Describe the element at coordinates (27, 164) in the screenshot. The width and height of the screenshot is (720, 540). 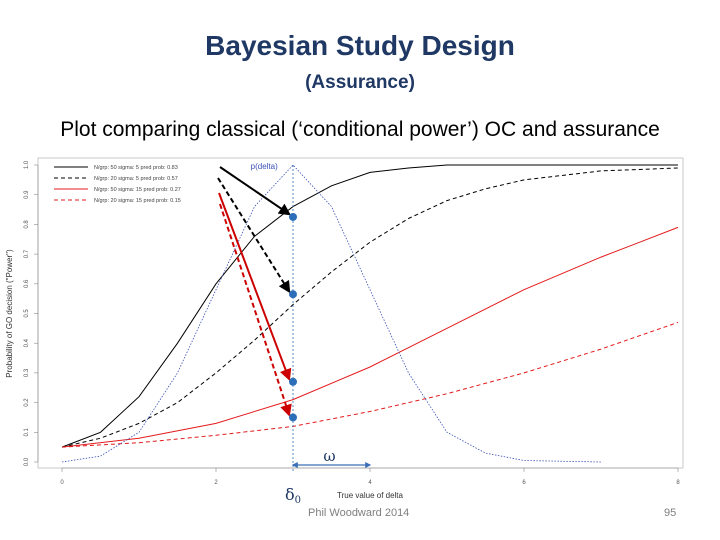
I see `y-tick-label: 1.0` at that location.